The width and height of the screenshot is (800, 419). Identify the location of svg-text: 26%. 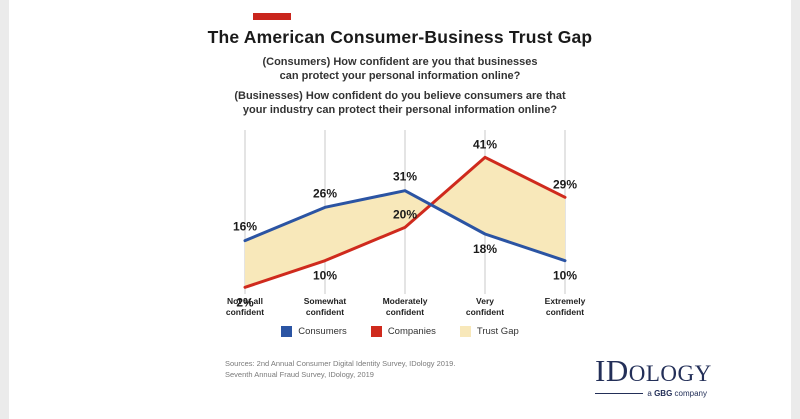
(325, 193).